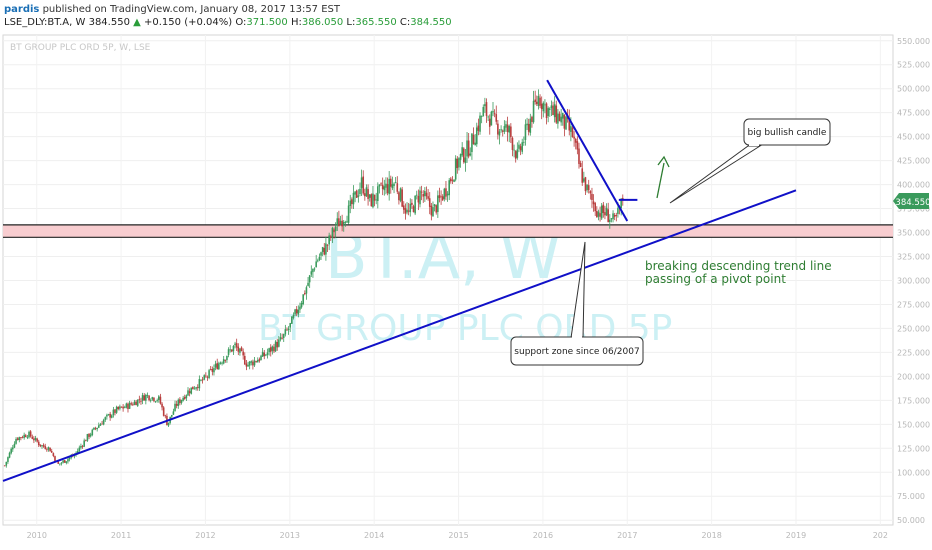 Image resolution: width=932 pixels, height=550 pixels. Describe the element at coordinates (431, 22) in the screenshot. I see `close-value: 384.550` at that location.